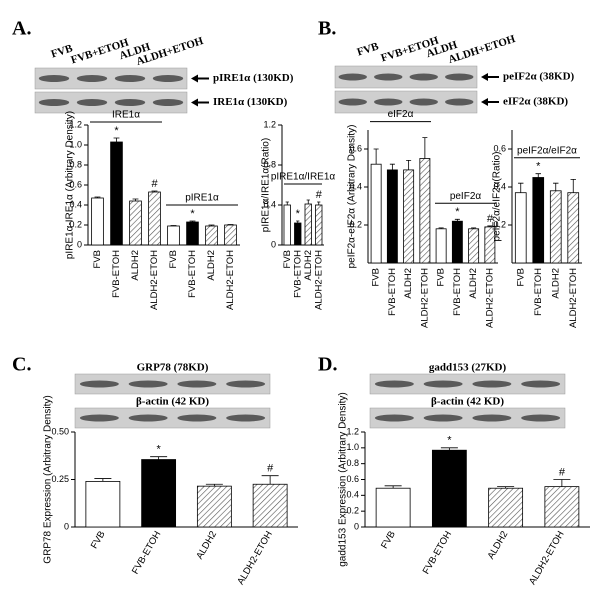  What do you see at coordinates (327, 29) in the screenshot?
I see `panel-letter: B.` at bounding box center [327, 29].